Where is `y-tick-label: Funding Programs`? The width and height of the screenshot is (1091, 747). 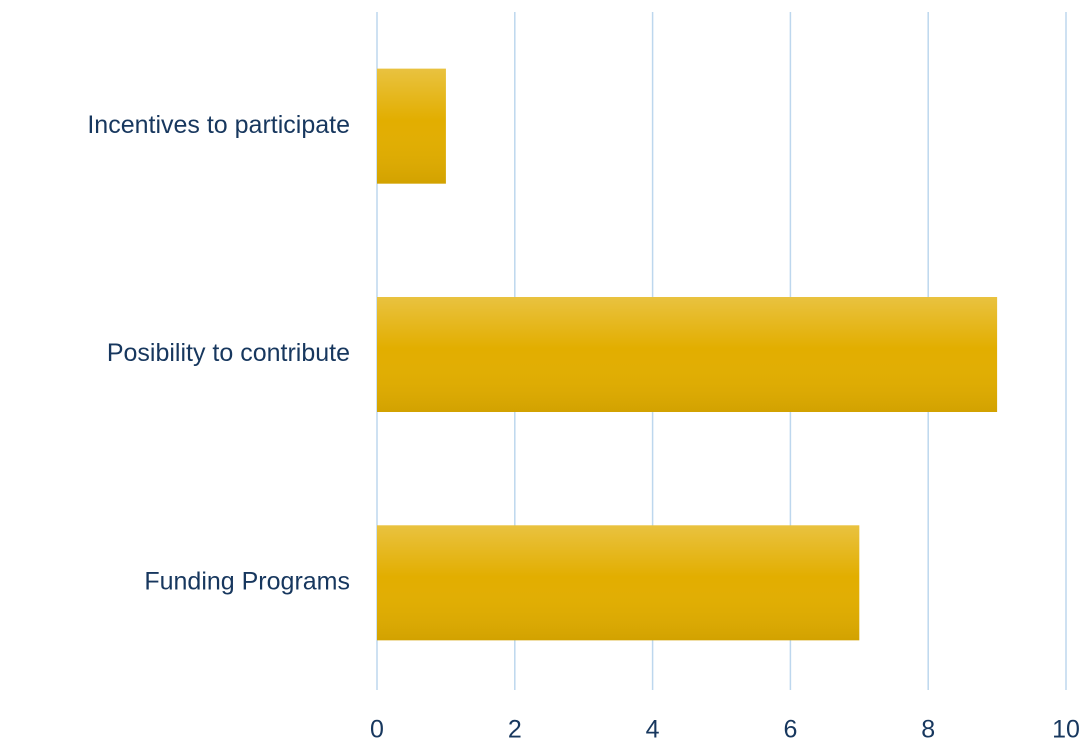
y-tick-label: Funding Programs is located at coordinates (247, 581).